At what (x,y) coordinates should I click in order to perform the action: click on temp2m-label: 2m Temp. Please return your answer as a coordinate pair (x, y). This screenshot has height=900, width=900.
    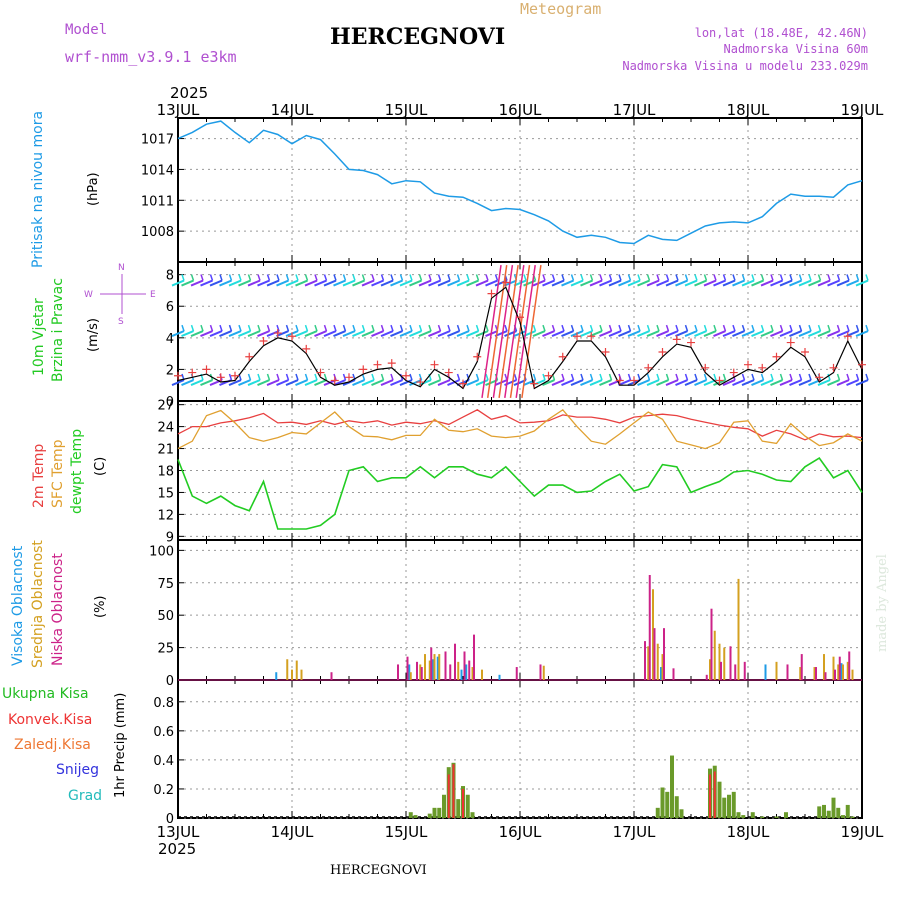
    Looking at the image, I should click on (39, 476).